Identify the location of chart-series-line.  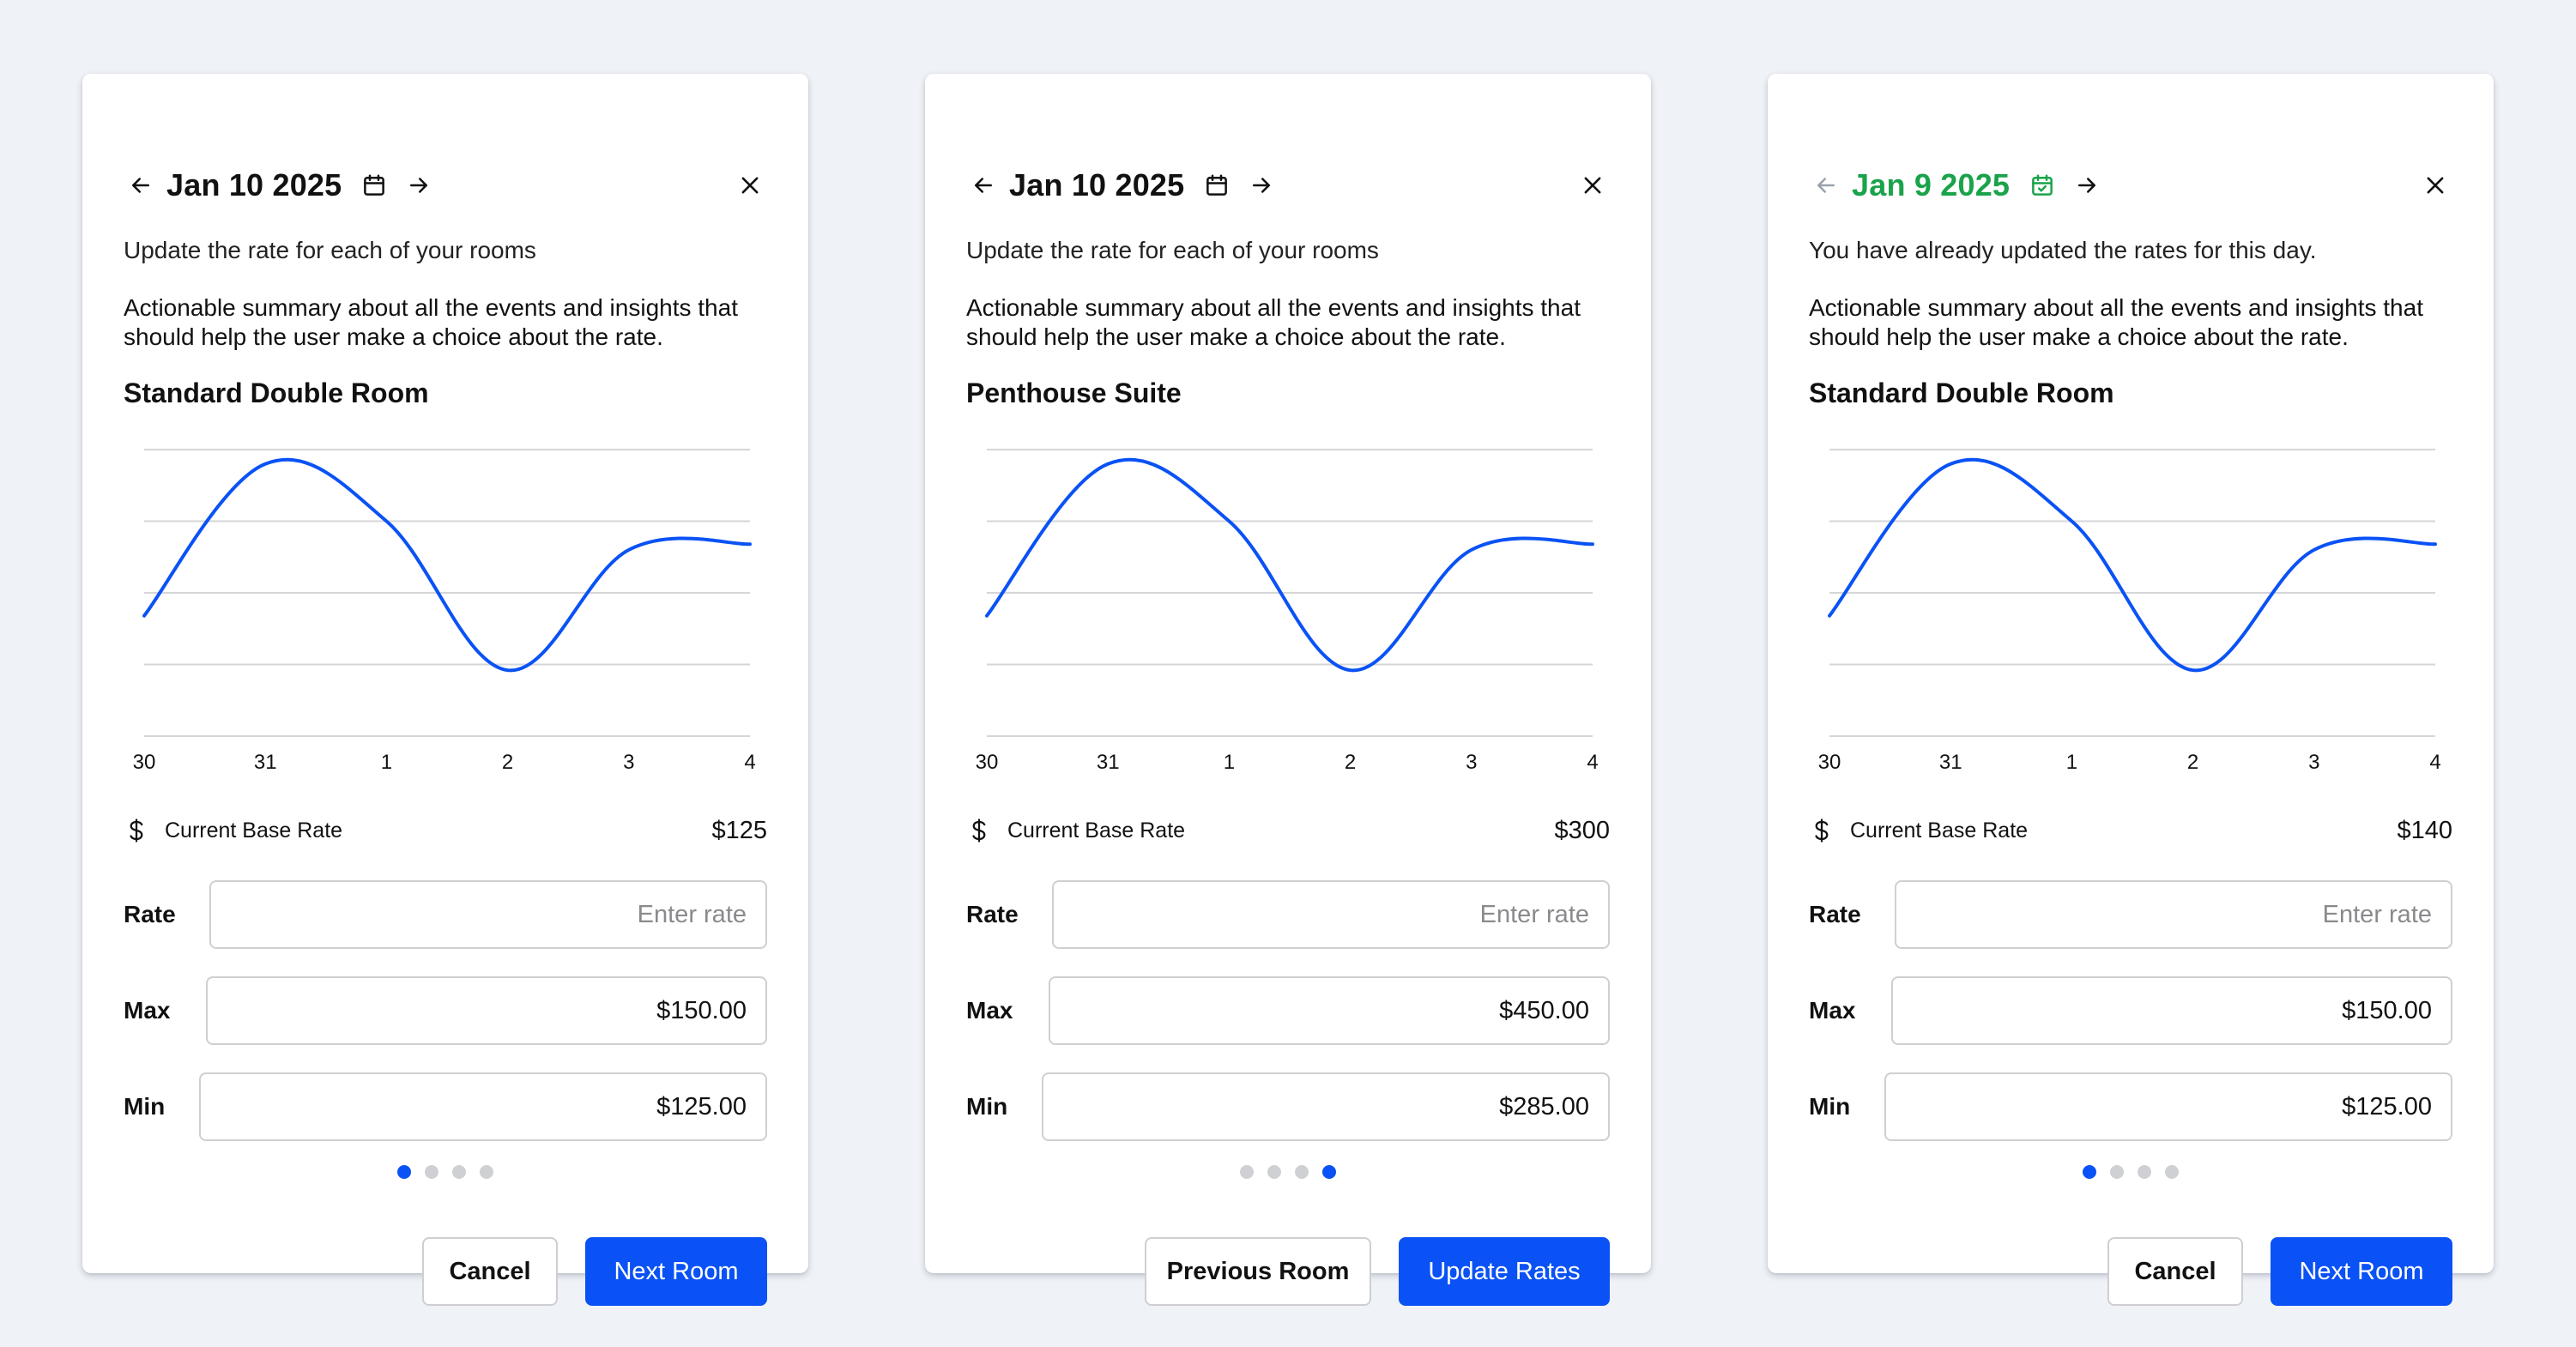
(447, 565).